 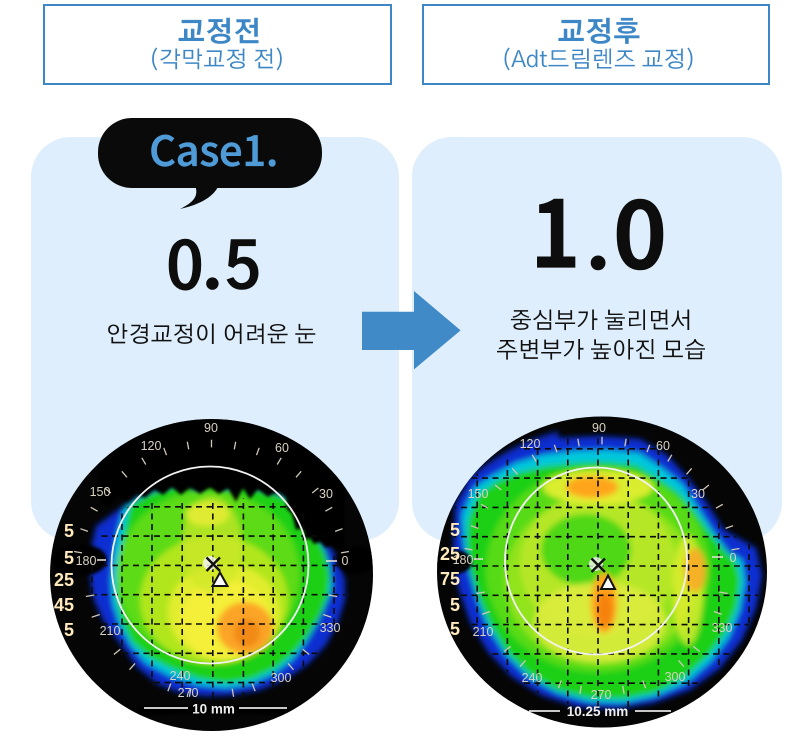 What do you see at coordinates (598, 711) in the screenshot?
I see `svg-text: 10.25 mm` at bounding box center [598, 711].